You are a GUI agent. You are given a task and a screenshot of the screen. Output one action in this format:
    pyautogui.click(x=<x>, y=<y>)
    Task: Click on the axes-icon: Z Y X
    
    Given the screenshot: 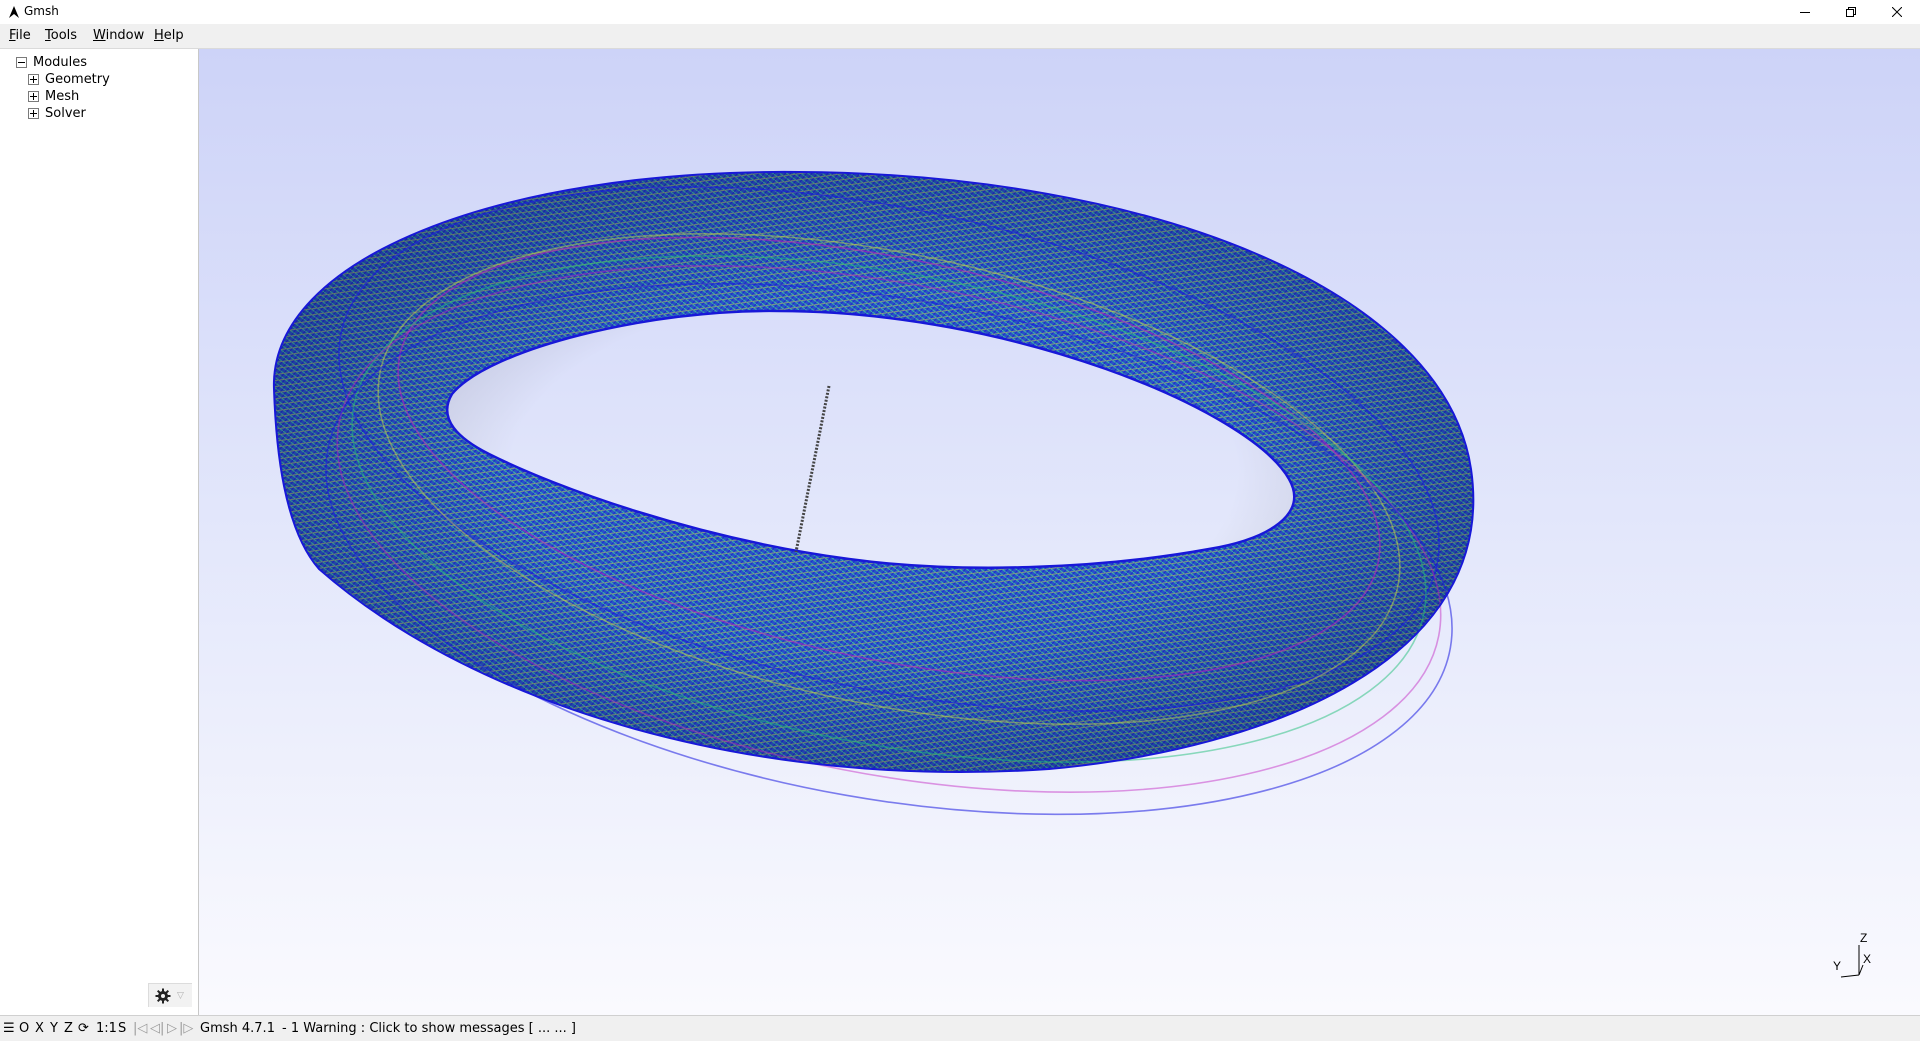 What is the action you would take?
    pyautogui.click(x=1852, y=954)
    